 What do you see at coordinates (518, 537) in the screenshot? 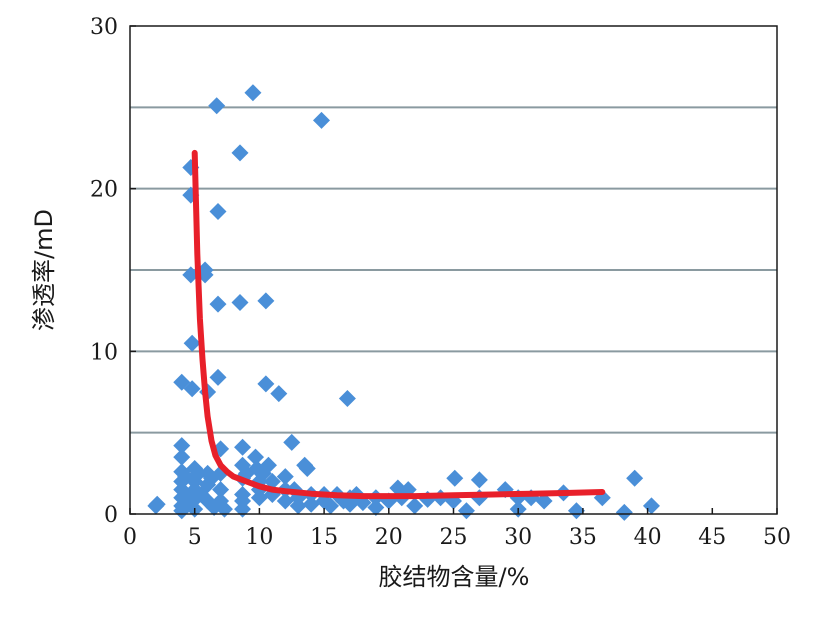
I see `x-tick-label-30: 30` at bounding box center [518, 537].